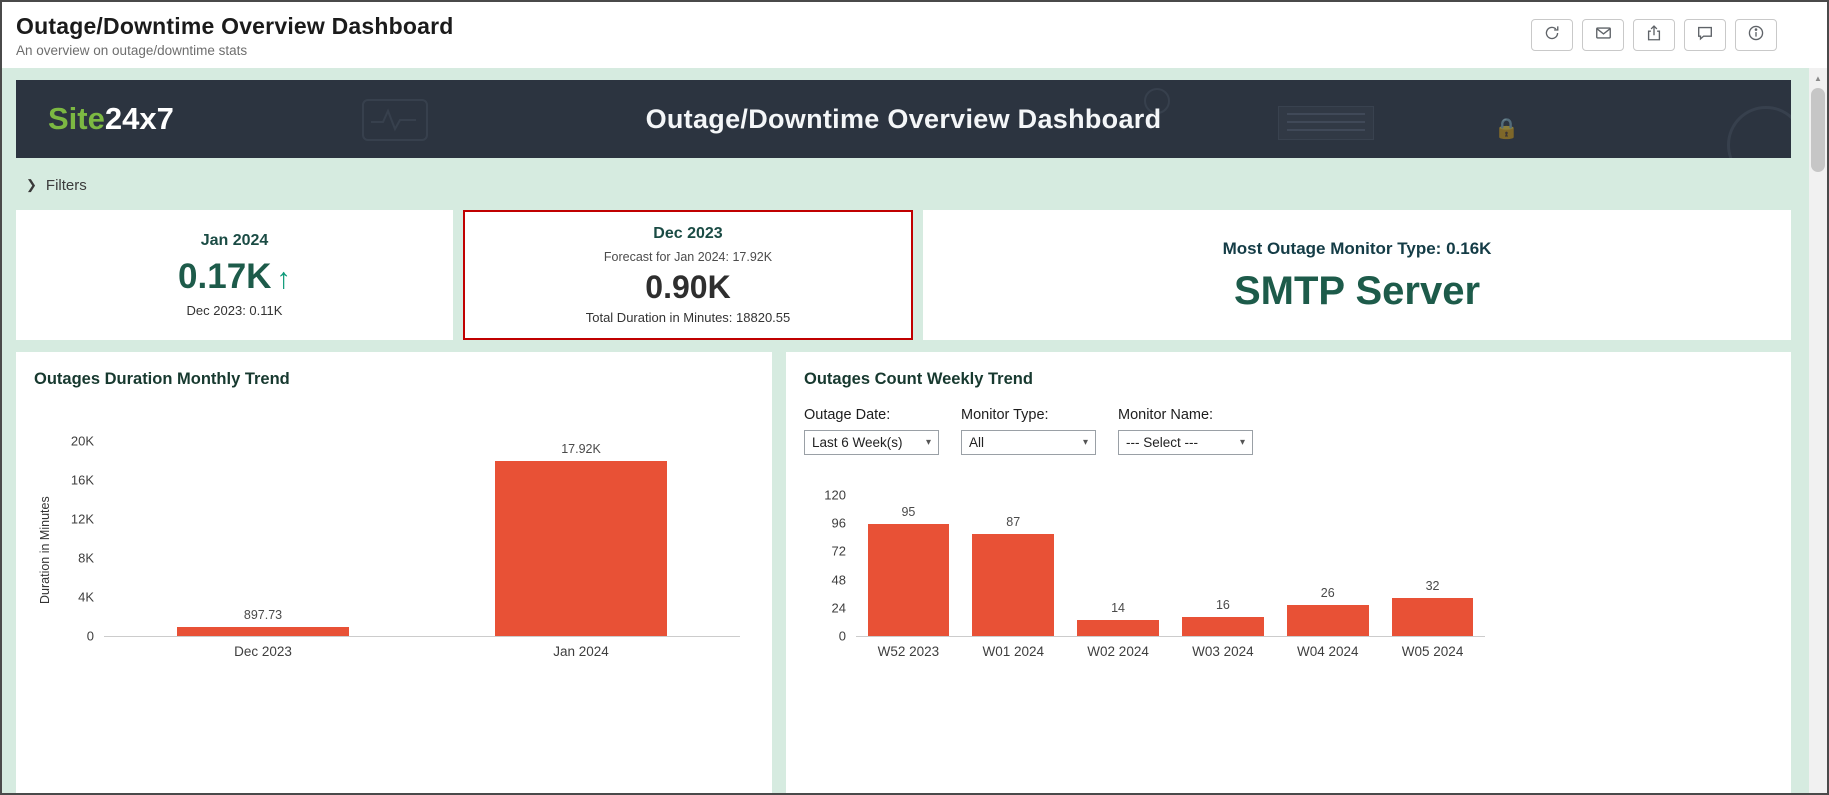  What do you see at coordinates (1013, 651) in the screenshot?
I see `x-axis-label: W01 2024` at bounding box center [1013, 651].